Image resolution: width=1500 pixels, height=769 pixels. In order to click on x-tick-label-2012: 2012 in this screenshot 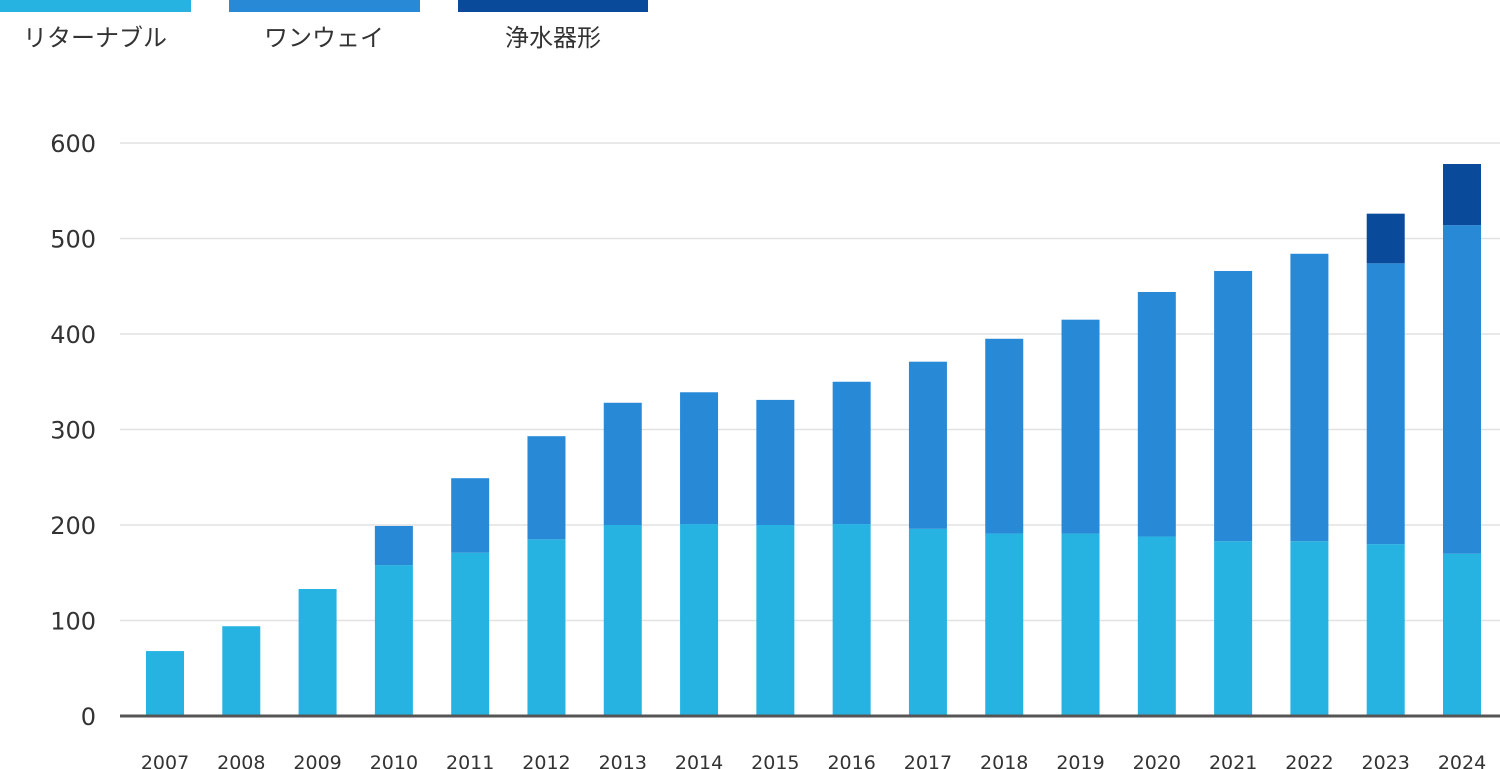, I will do `click(546, 760)`.